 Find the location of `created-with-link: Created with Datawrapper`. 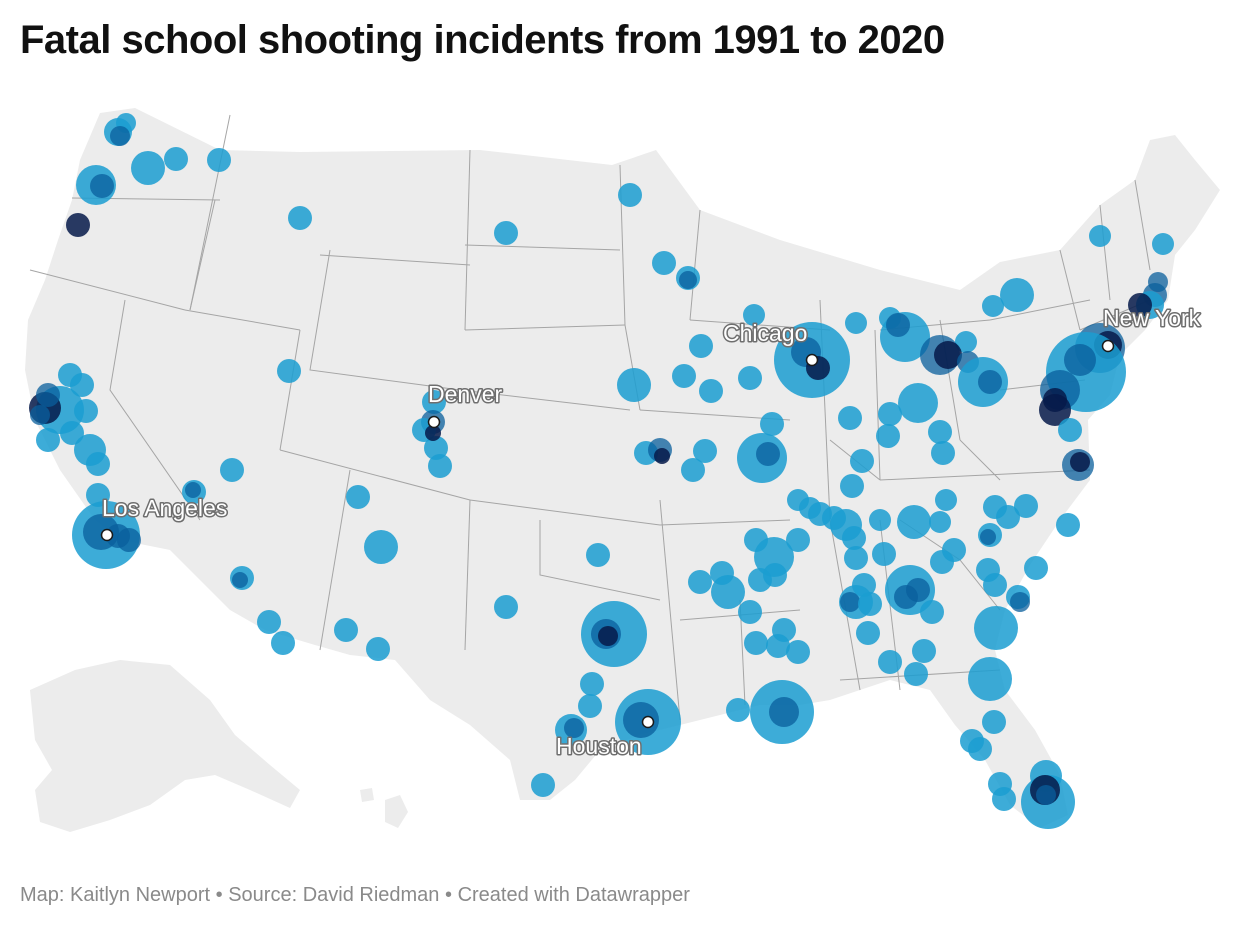

created-with-link: Created with Datawrapper is located at coordinates (573, 895).